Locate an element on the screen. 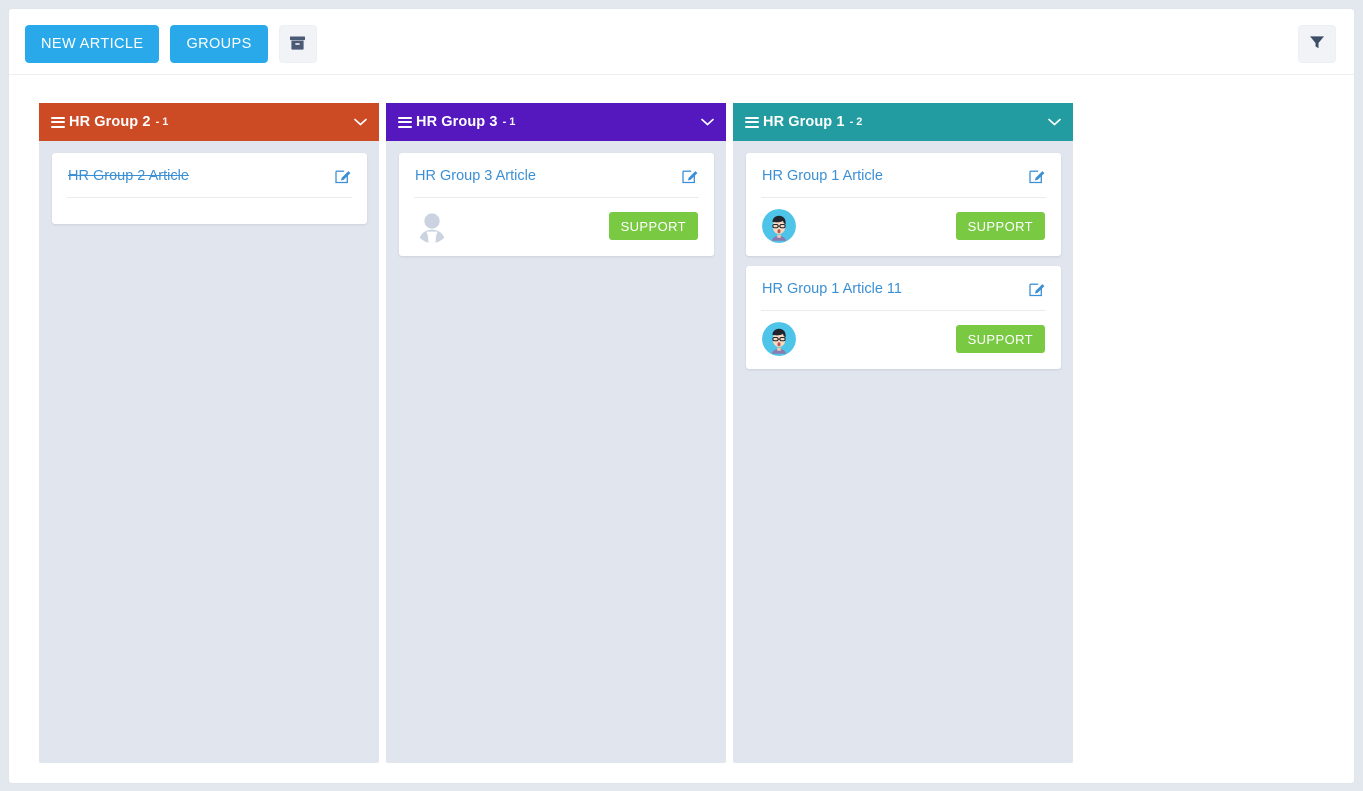  article-card: HR Group 1 Article is located at coordinates (903, 204).